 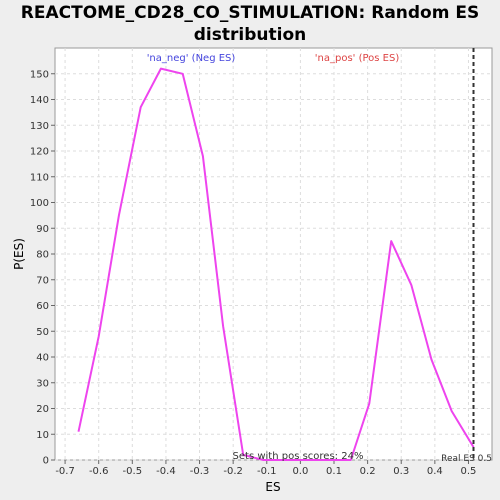 I want to click on x-tick-label: 0.0, so click(x=300, y=471).